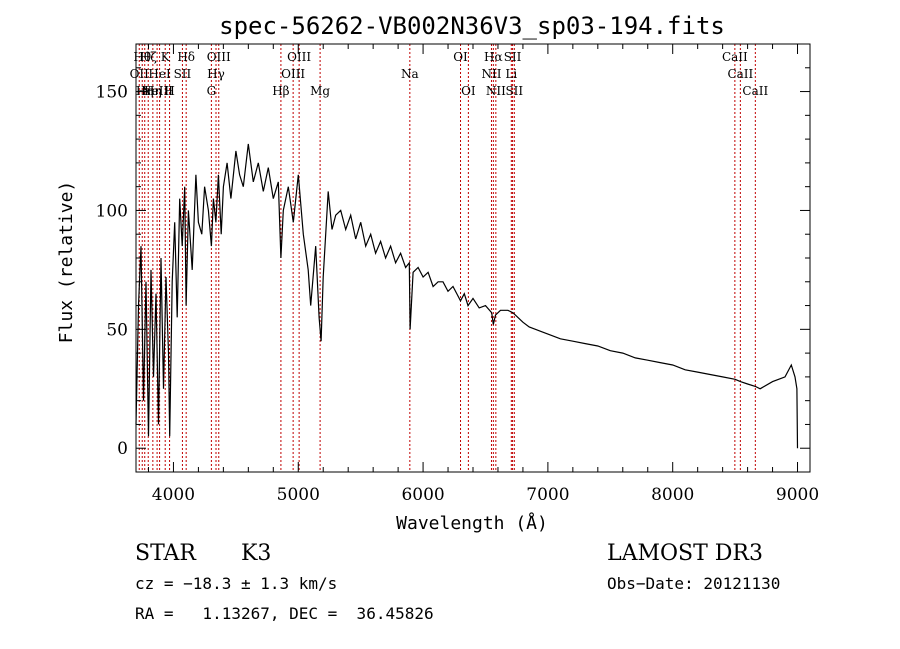  What do you see at coordinates (173, 495) in the screenshot?
I see `x-tick-label: 4000` at bounding box center [173, 495].